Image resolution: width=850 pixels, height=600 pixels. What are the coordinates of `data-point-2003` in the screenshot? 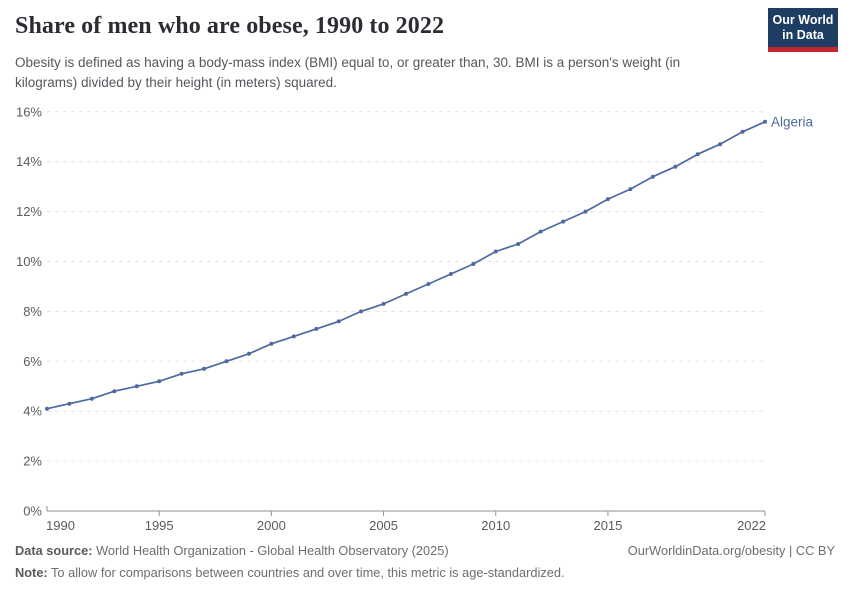 It's located at (338, 321).